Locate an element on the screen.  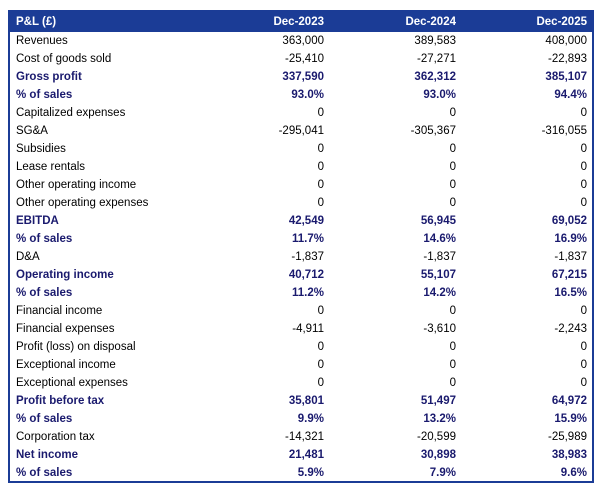
table-row: Corporation tax -14,321 -20,599 -25,989 is located at coordinates (301, 437).